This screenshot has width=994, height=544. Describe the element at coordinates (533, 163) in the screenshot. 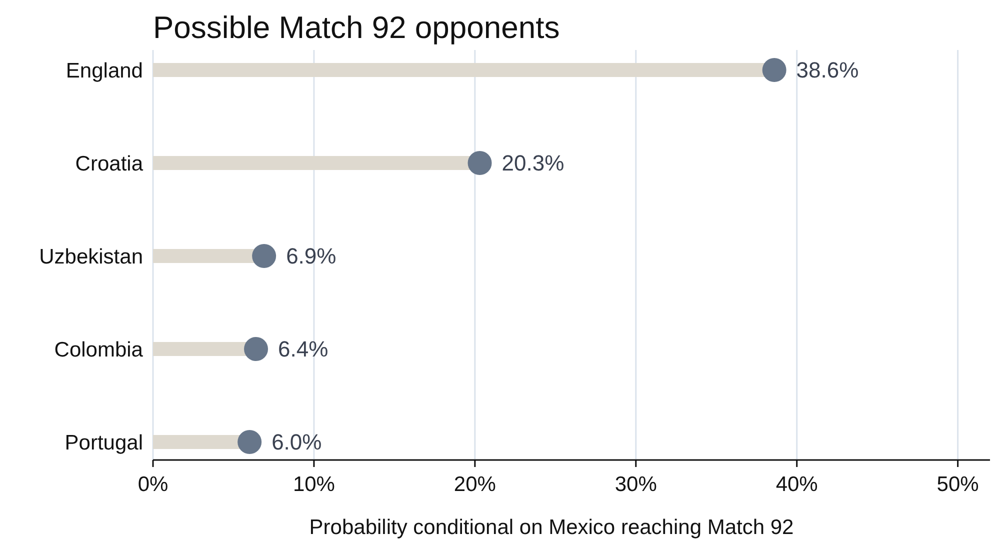

I see `data-label: 20.3%` at that location.